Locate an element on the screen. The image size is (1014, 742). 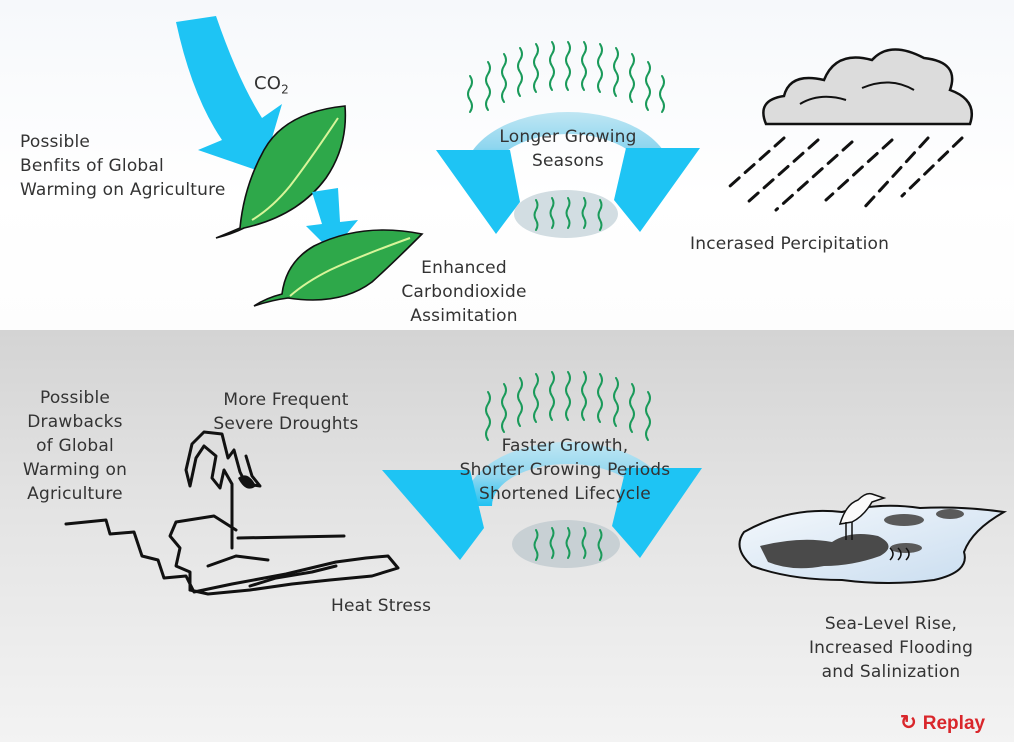
enhanced-co2-label: Enhanced Carbondioxide Assimitation is located at coordinates (464, 292).